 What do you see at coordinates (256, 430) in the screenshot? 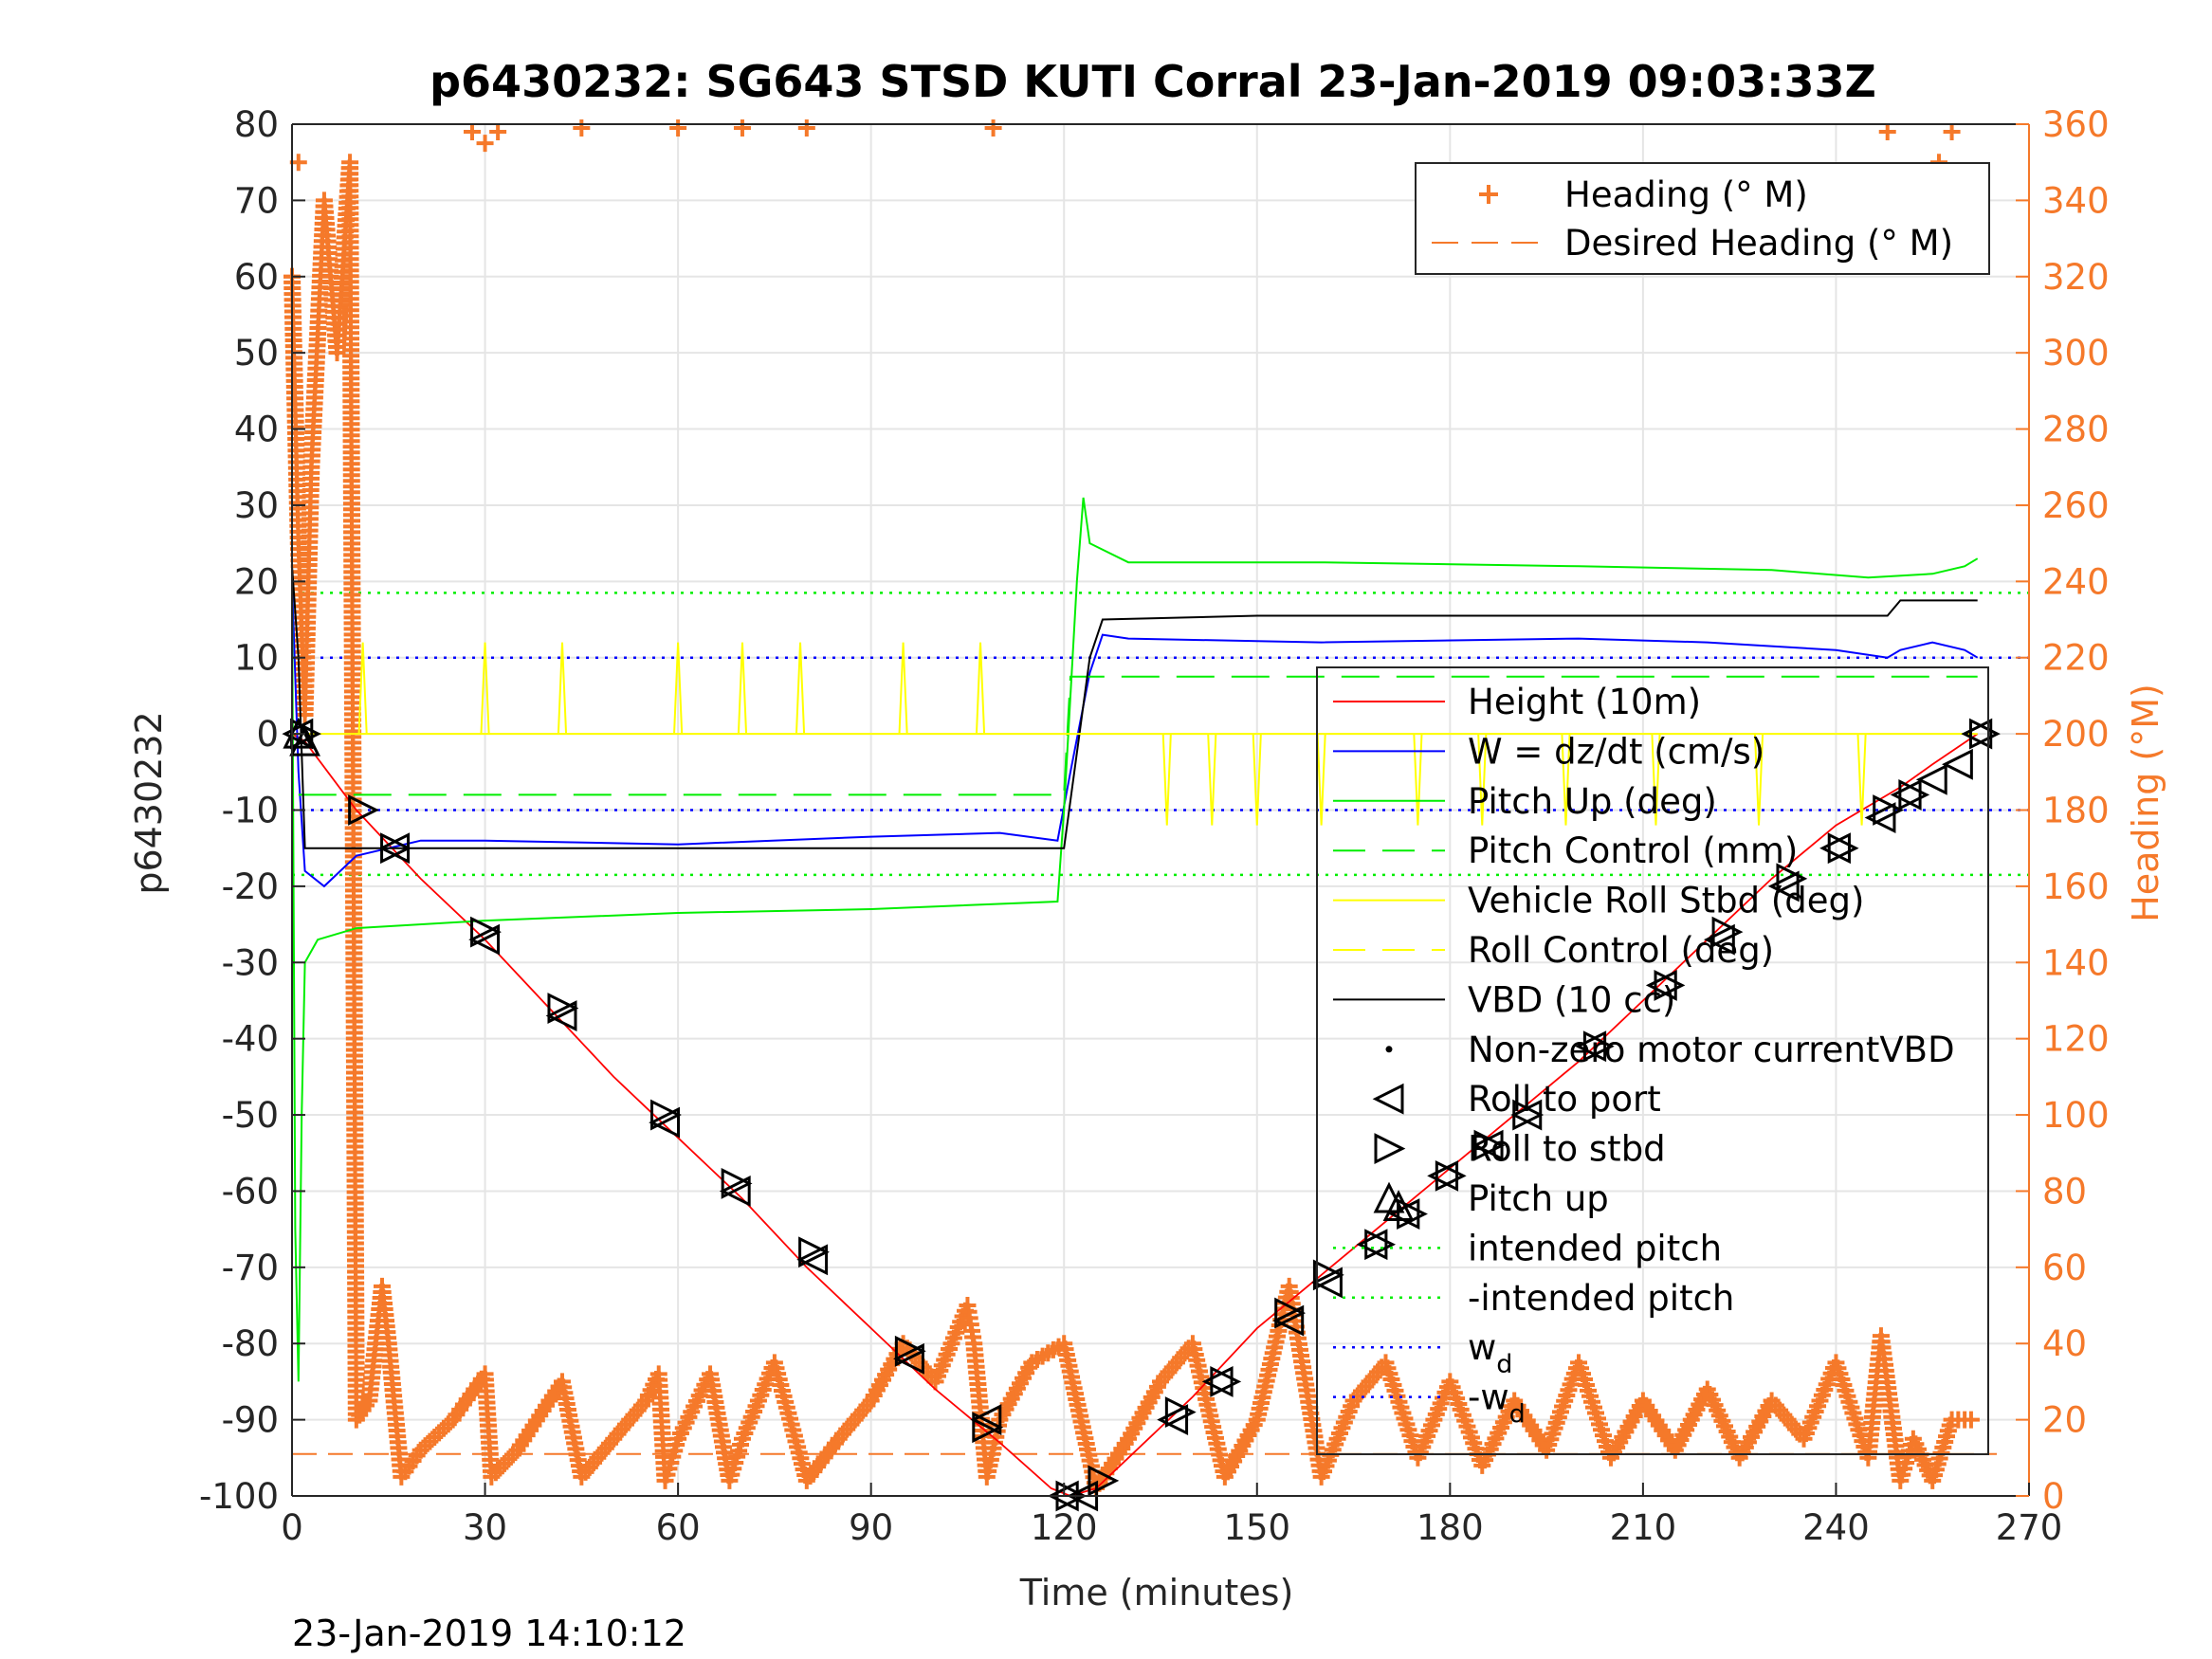
I see `y-tick-label-left: 40` at bounding box center [256, 430].